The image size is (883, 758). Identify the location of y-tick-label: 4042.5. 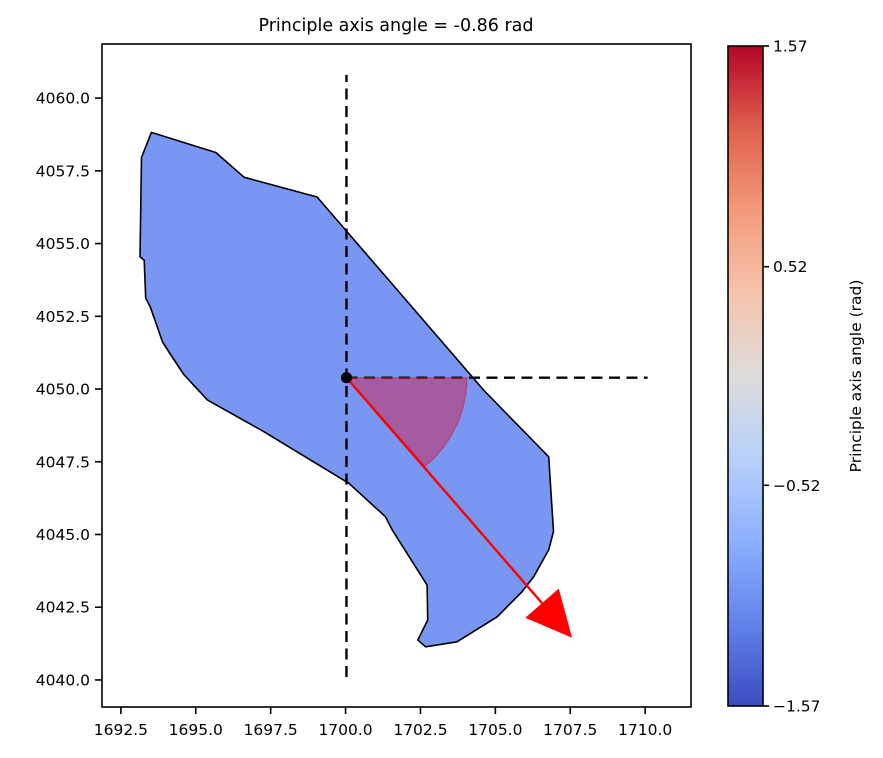
(63, 608).